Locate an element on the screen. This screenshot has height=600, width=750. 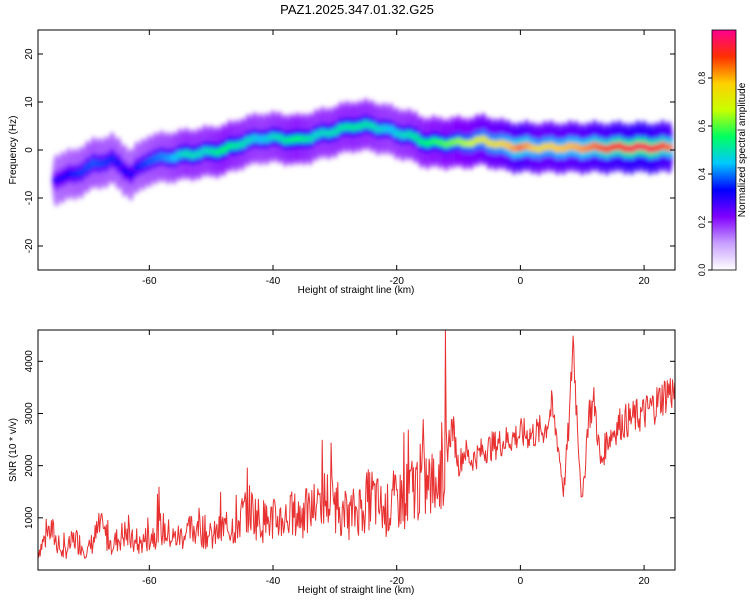
spectrogram-ylabel: Frequency (Hz) is located at coordinates (13, 150).